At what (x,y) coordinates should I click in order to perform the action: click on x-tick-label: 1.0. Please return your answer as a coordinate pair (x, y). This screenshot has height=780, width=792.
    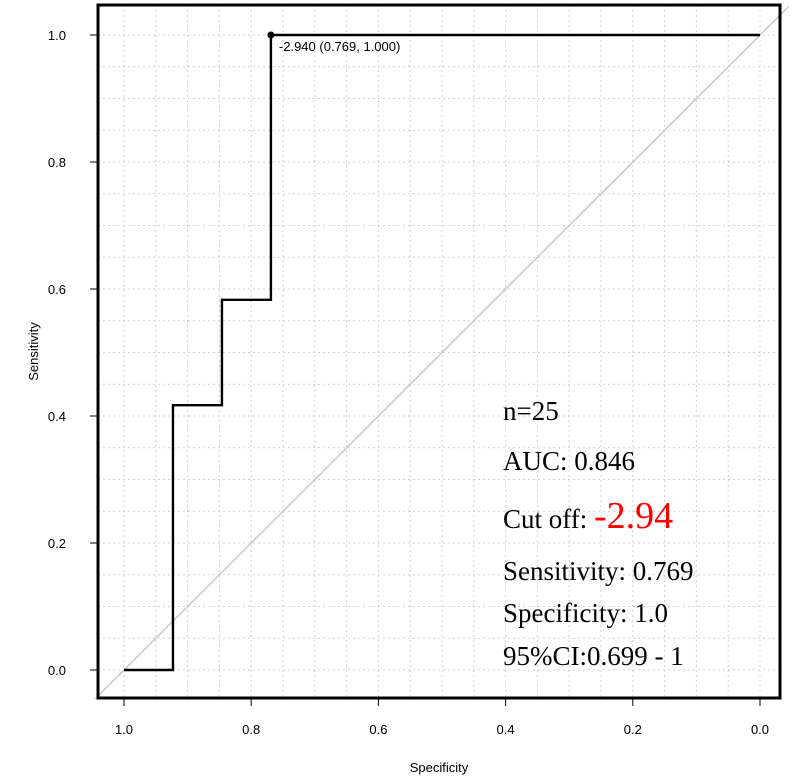
    Looking at the image, I should click on (124, 729).